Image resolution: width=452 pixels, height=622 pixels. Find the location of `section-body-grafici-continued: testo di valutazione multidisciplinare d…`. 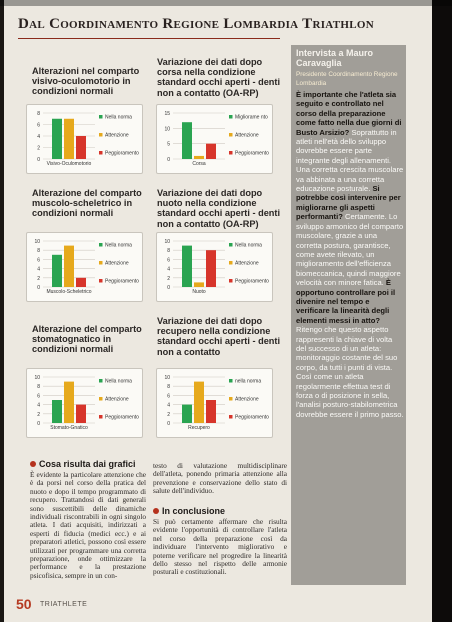

section-body-grafici-continued: testo di valutazione multidisciplinare d… is located at coordinates (220, 478).